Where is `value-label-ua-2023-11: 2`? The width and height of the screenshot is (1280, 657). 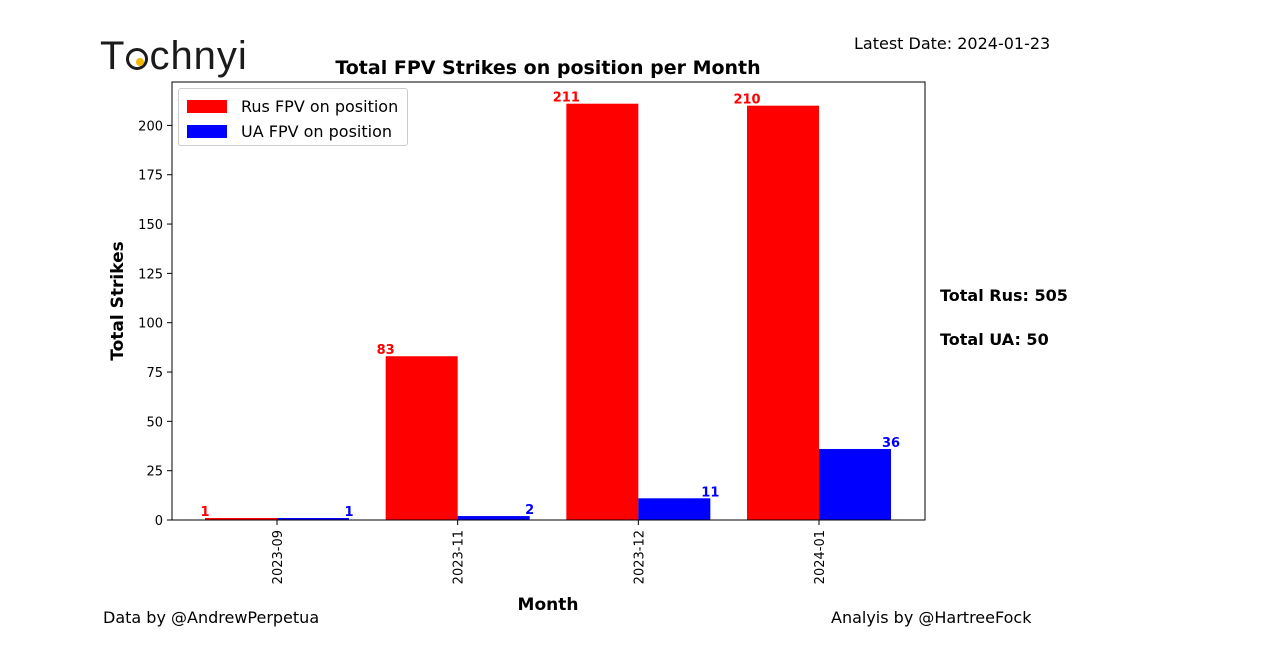 value-label-ua-2023-11: 2 is located at coordinates (529, 510).